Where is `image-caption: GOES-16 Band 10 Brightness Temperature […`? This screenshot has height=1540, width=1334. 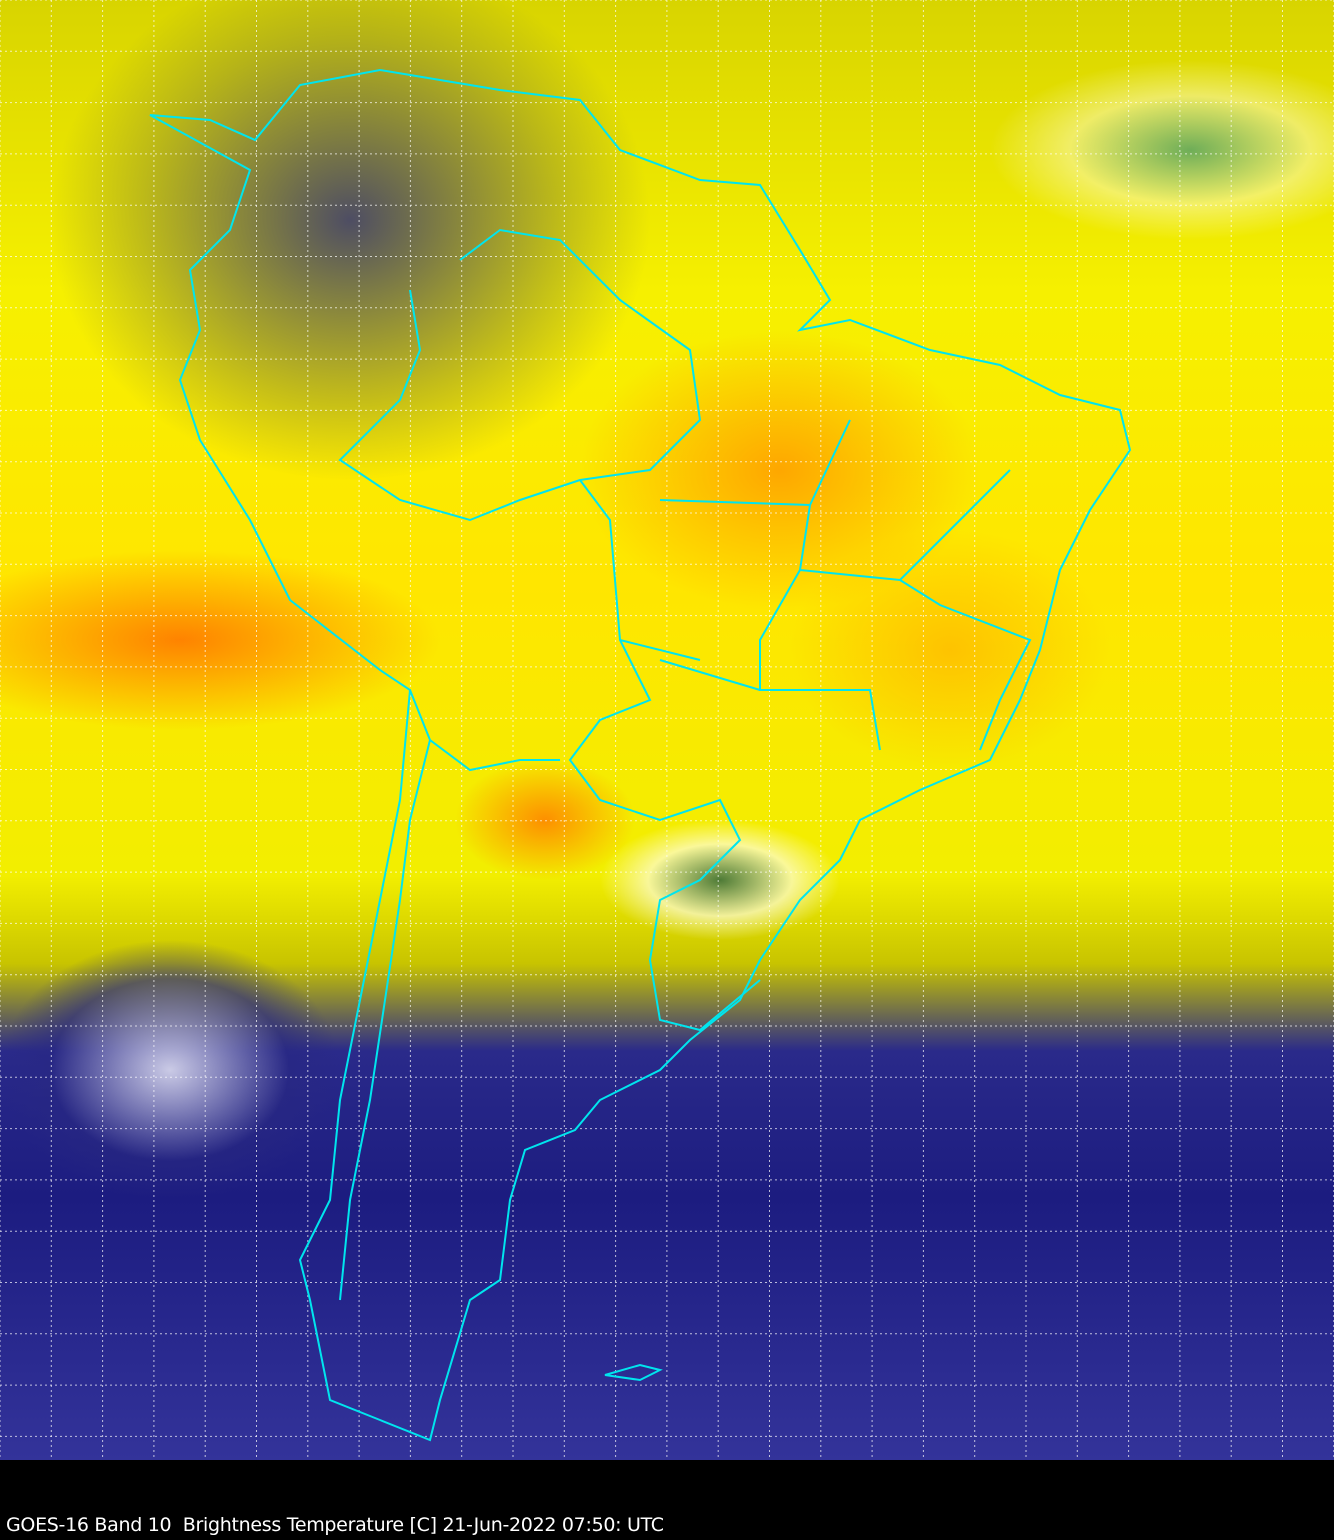
image-caption: GOES-16 Band 10 Brightness Temperature [… is located at coordinates (335, 1525).